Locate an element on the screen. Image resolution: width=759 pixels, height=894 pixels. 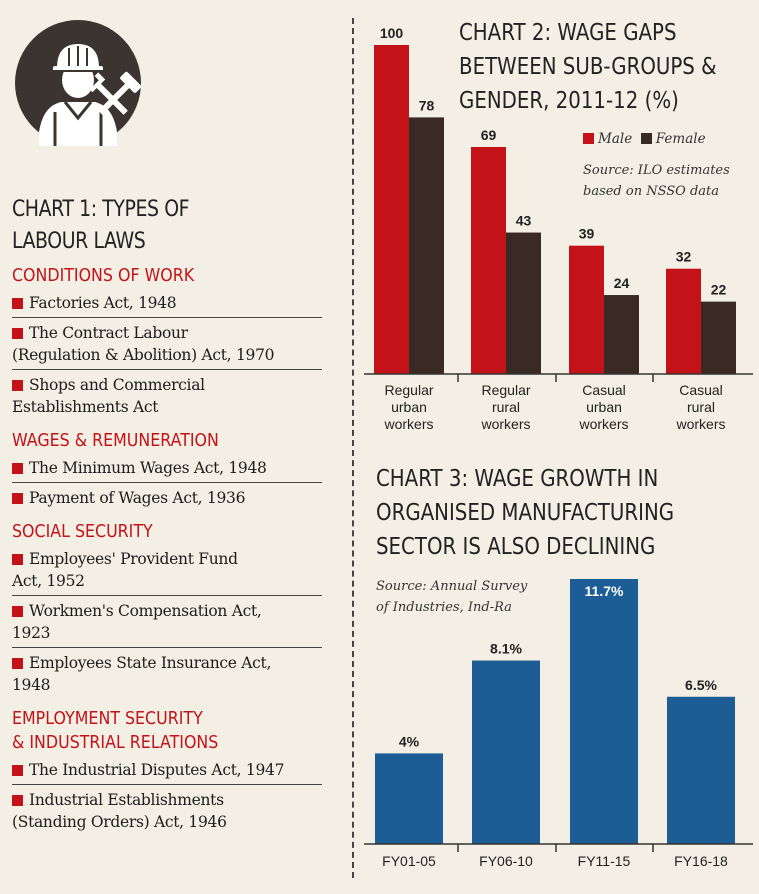
data-label: 32 is located at coordinates (684, 257).